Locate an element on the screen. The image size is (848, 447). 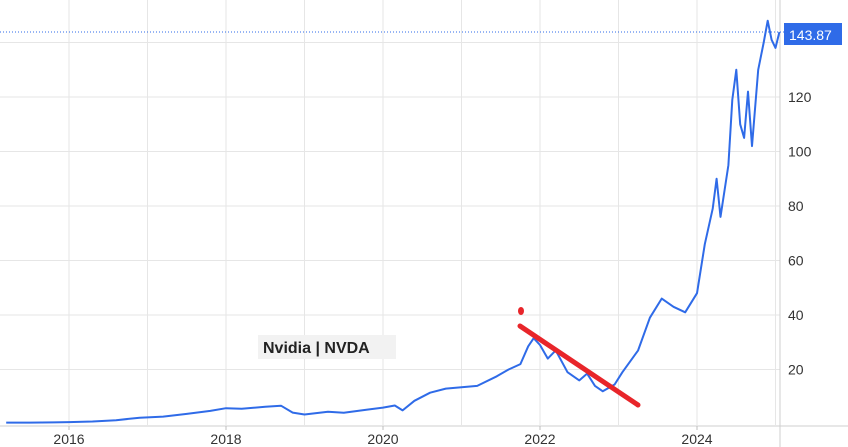
y-tick-label: 120 is located at coordinates (800, 97).